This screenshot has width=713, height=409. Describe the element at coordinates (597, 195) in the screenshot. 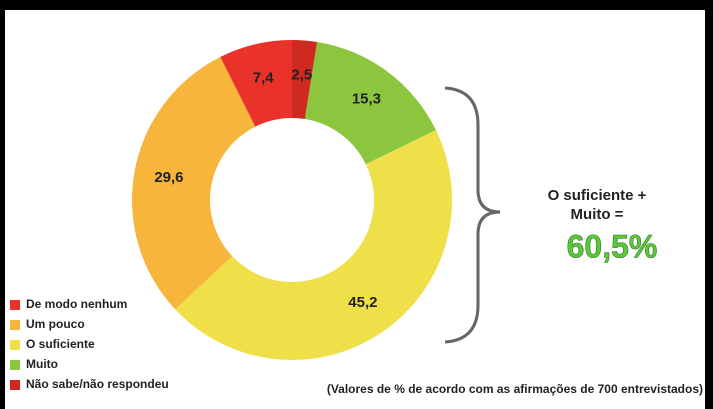

I see `annotation-line: O suficiente +` at that location.